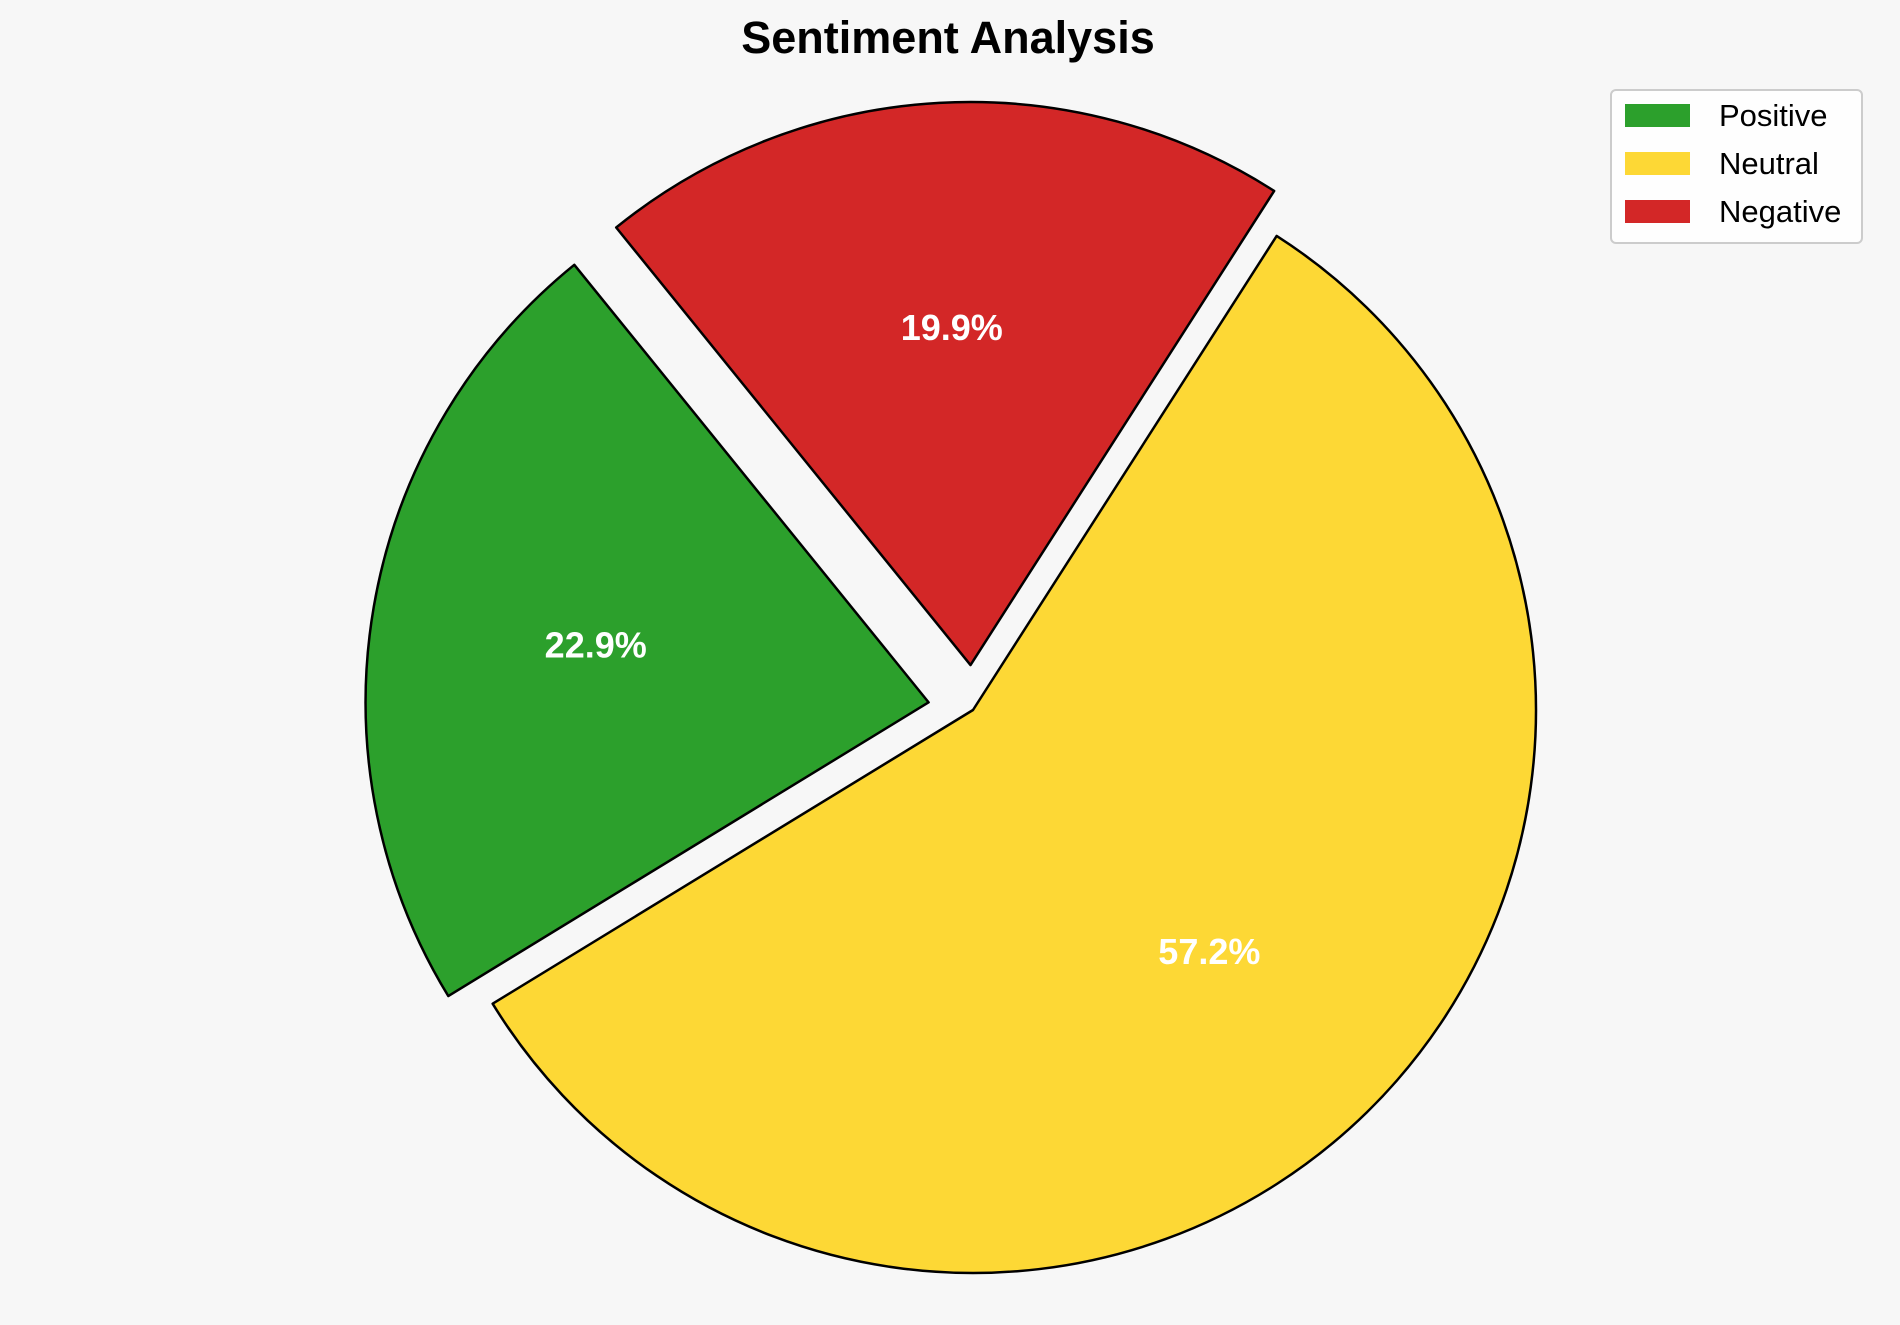 The width and height of the screenshot is (1900, 1325). I want to click on legend-label-negative: Negative, so click(1780, 211).